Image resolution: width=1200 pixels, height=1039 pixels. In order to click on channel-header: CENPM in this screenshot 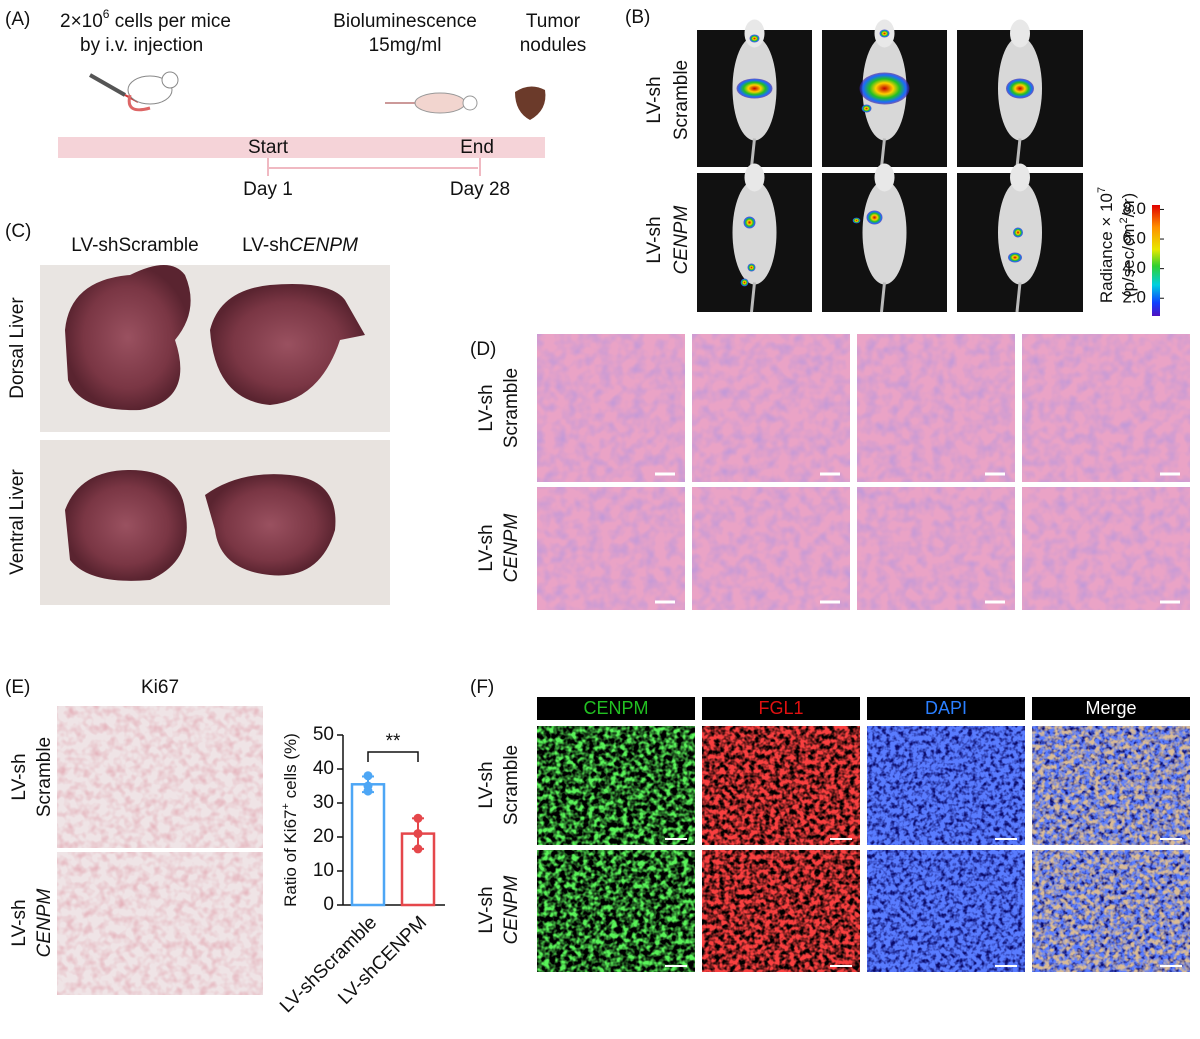, I will do `click(615, 708)`.